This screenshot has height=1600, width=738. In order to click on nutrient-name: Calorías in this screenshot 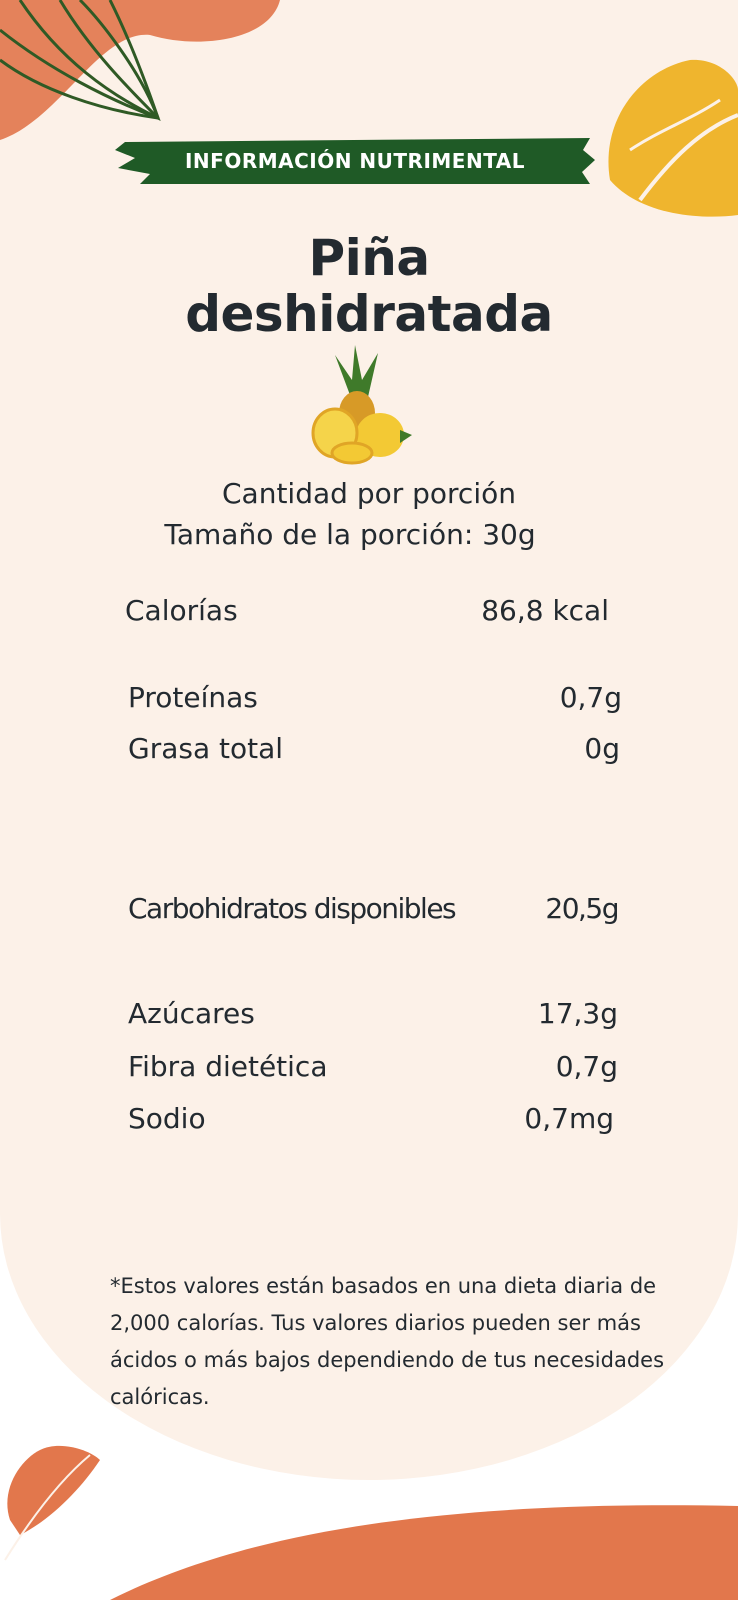, I will do `click(181, 610)`.